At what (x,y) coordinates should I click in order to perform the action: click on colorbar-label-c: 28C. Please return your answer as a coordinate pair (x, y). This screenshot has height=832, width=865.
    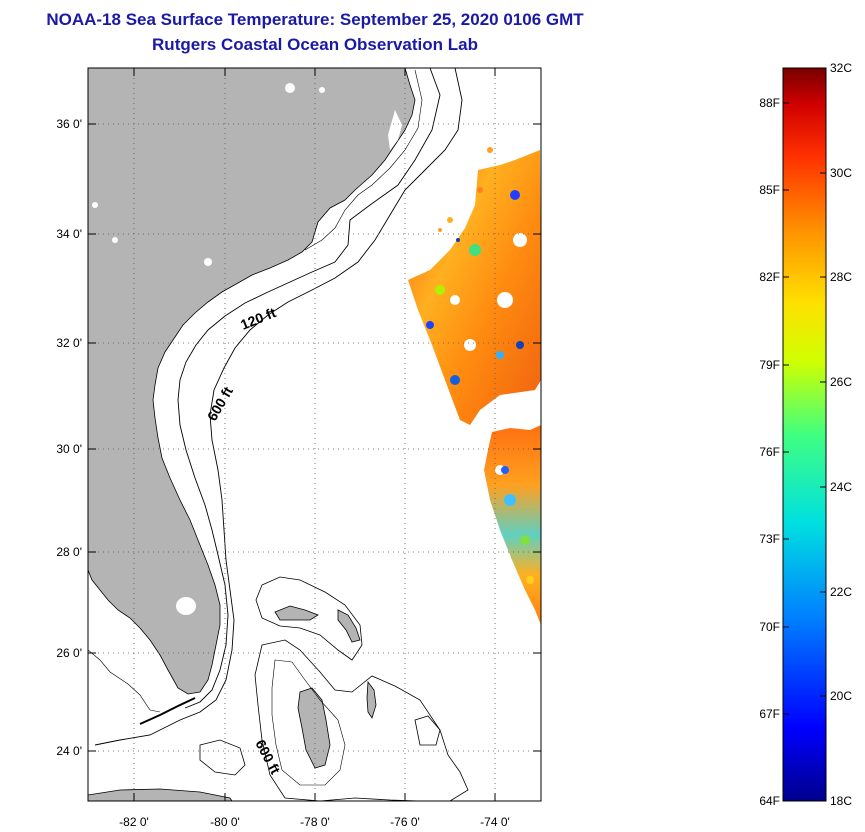
    Looking at the image, I should click on (841, 277).